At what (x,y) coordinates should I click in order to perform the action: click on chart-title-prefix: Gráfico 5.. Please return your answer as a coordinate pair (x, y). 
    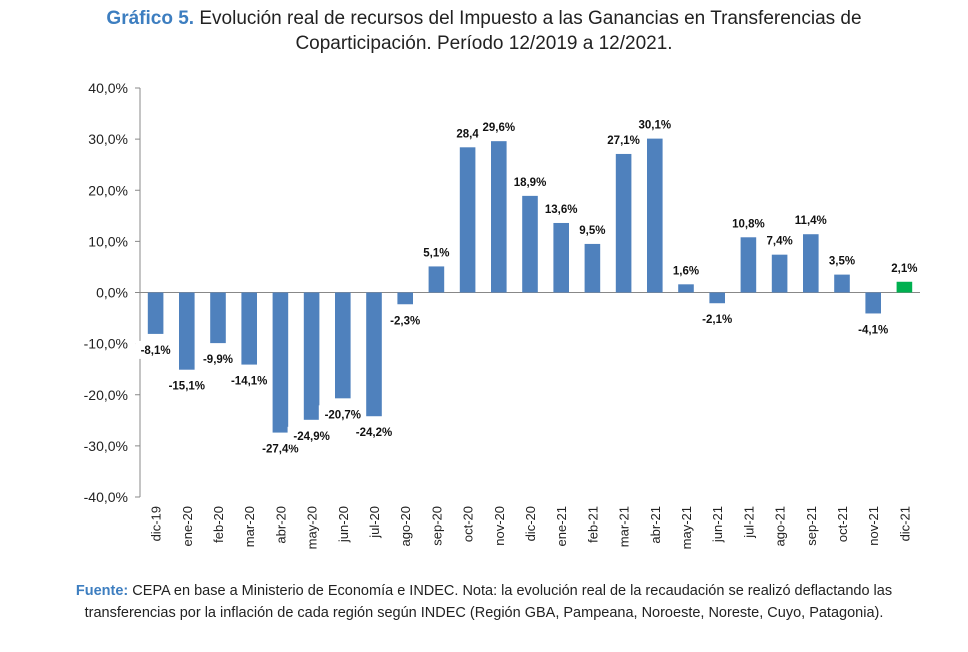
    Looking at the image, I should click on (150, 18).